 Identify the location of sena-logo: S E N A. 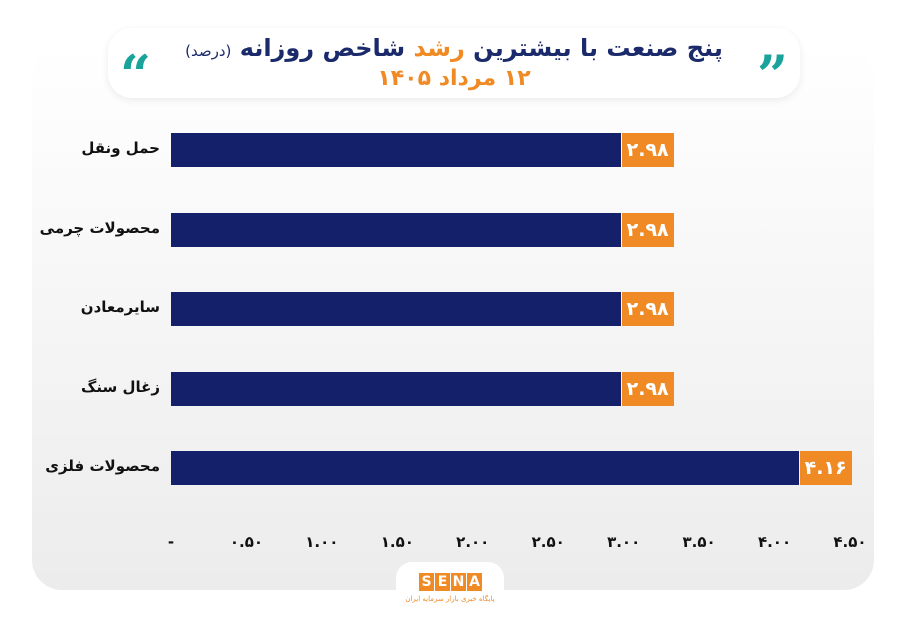
(450, 582).